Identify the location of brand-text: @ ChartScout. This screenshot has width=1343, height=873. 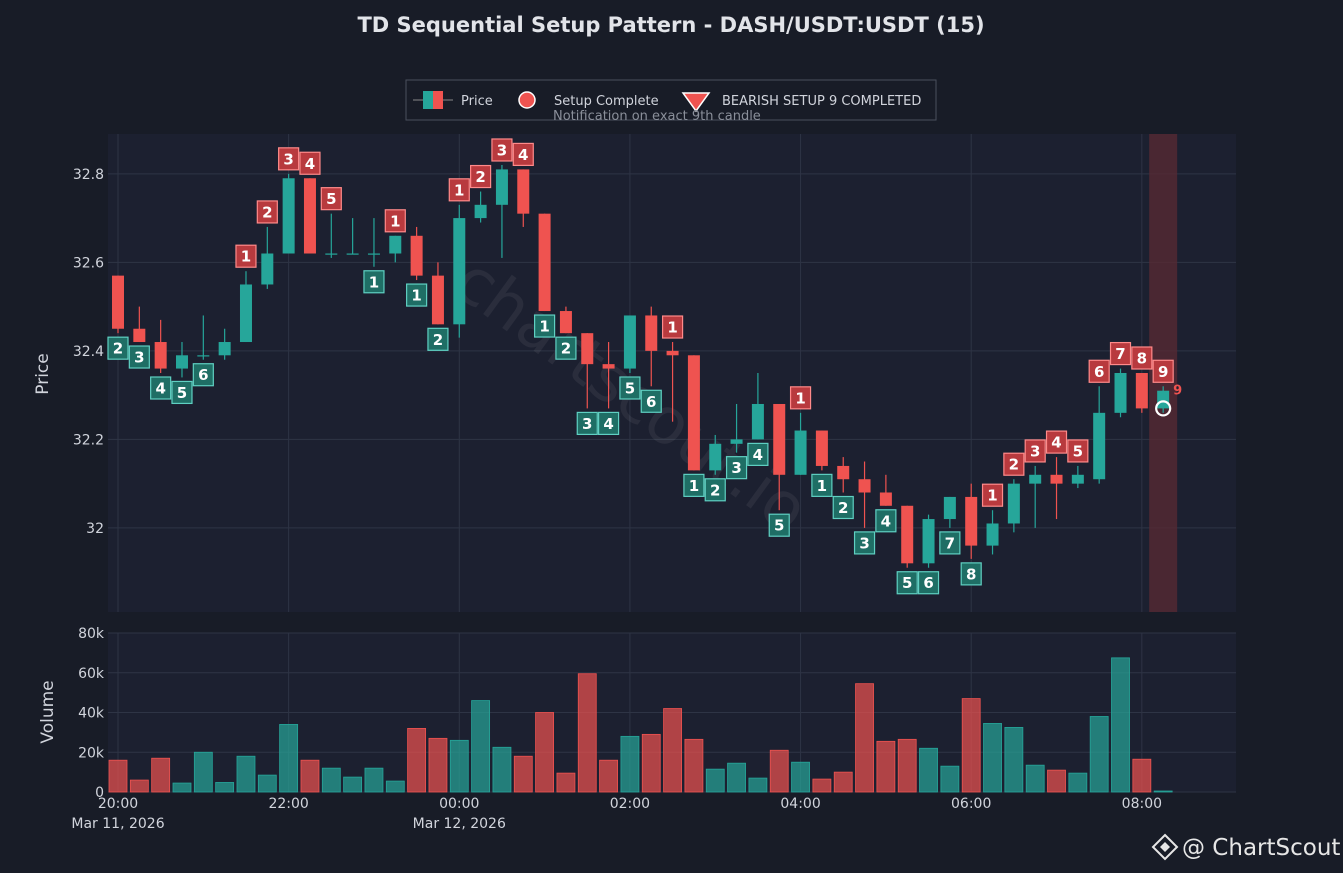
(1261, 848).